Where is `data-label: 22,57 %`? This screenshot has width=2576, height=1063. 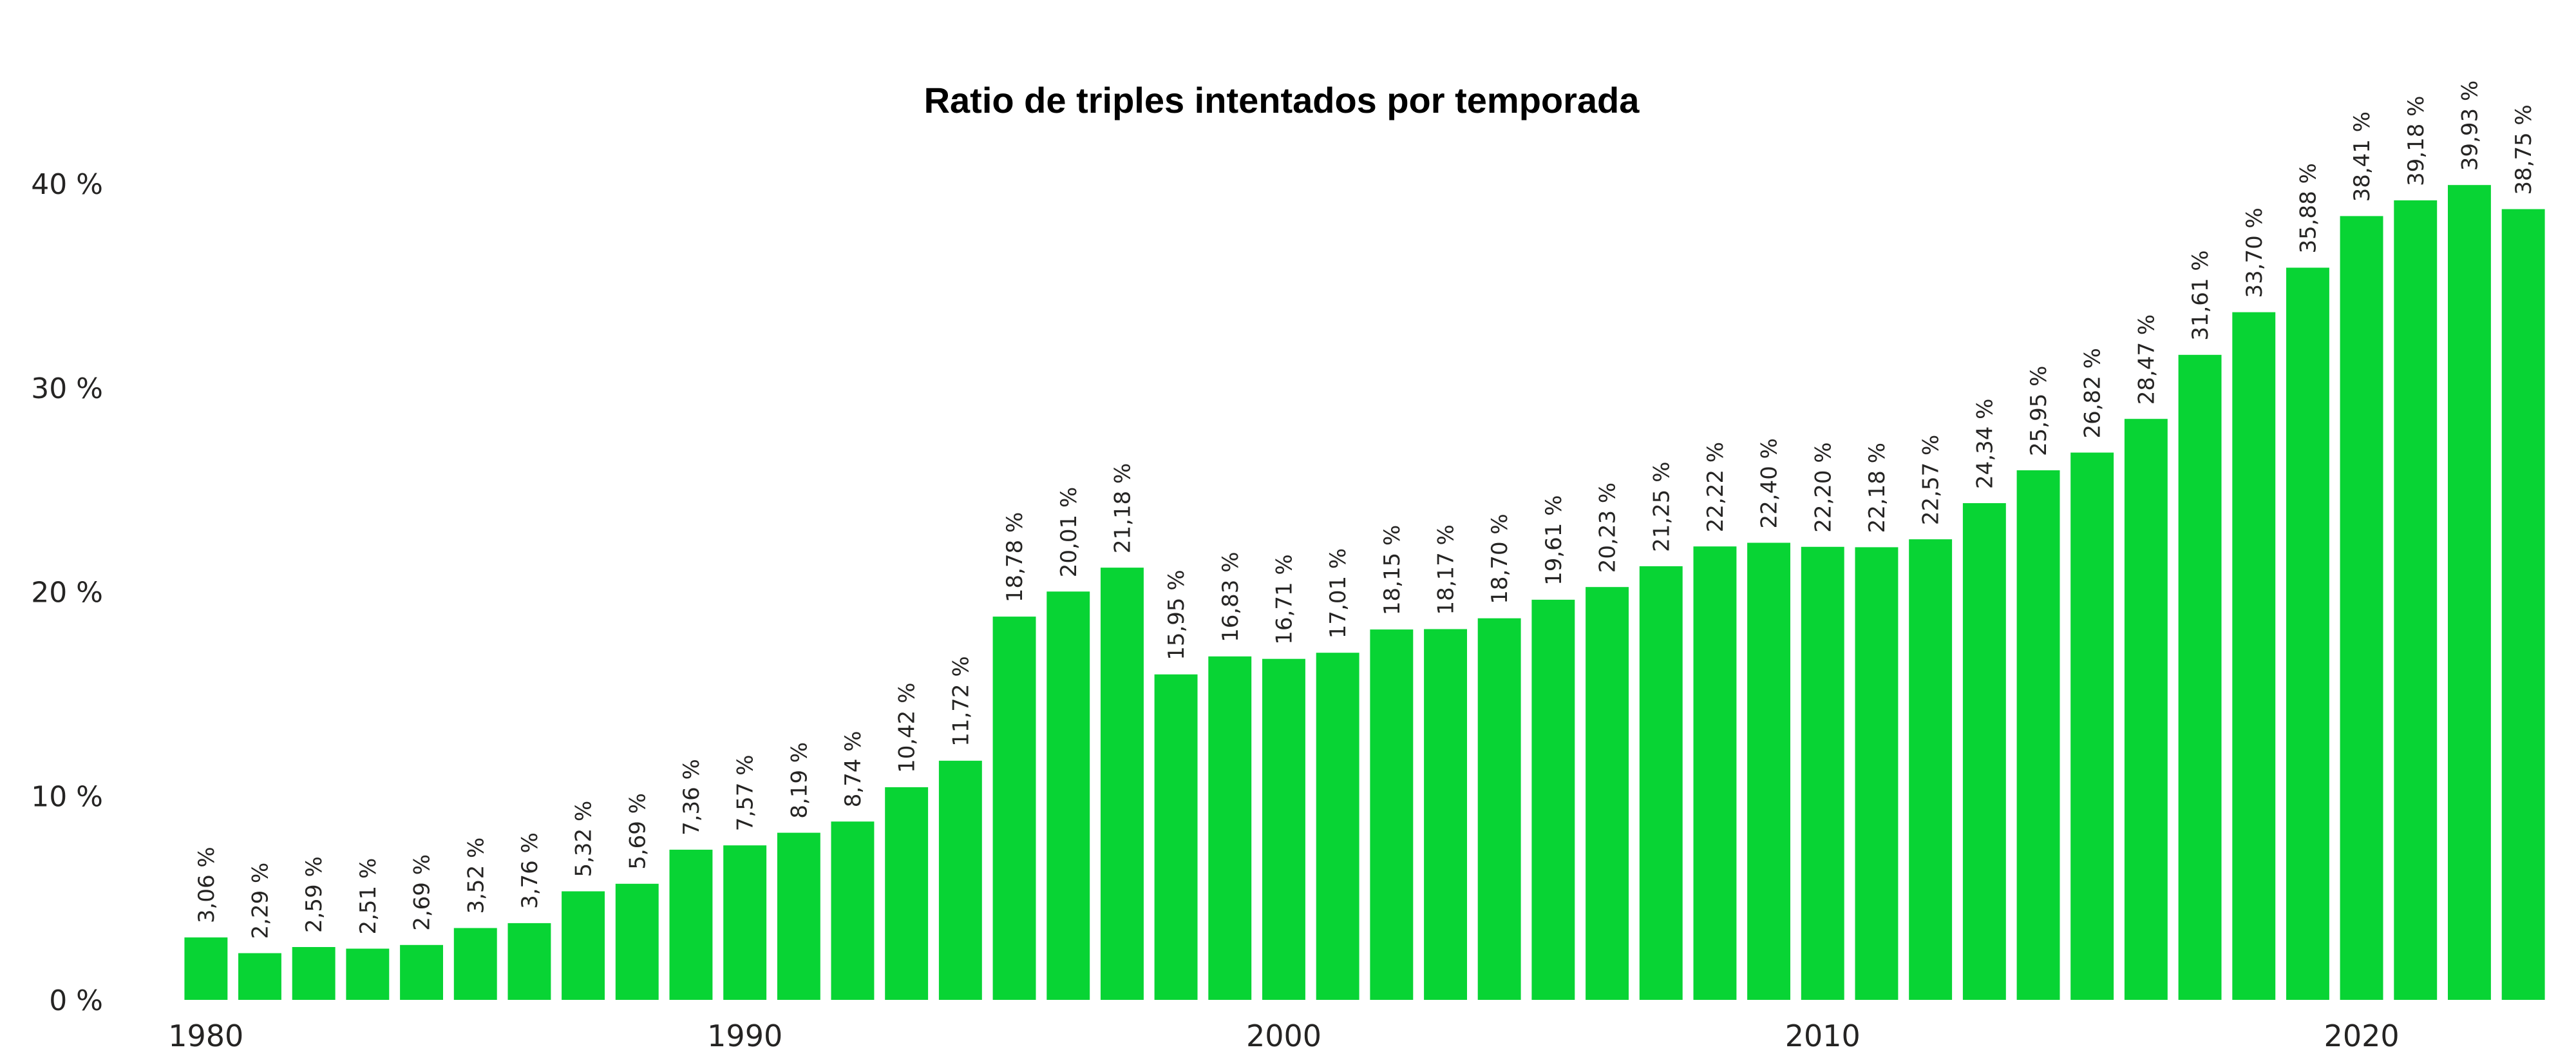 data-label: 22,57 % is located at coordinates (1931, 480).